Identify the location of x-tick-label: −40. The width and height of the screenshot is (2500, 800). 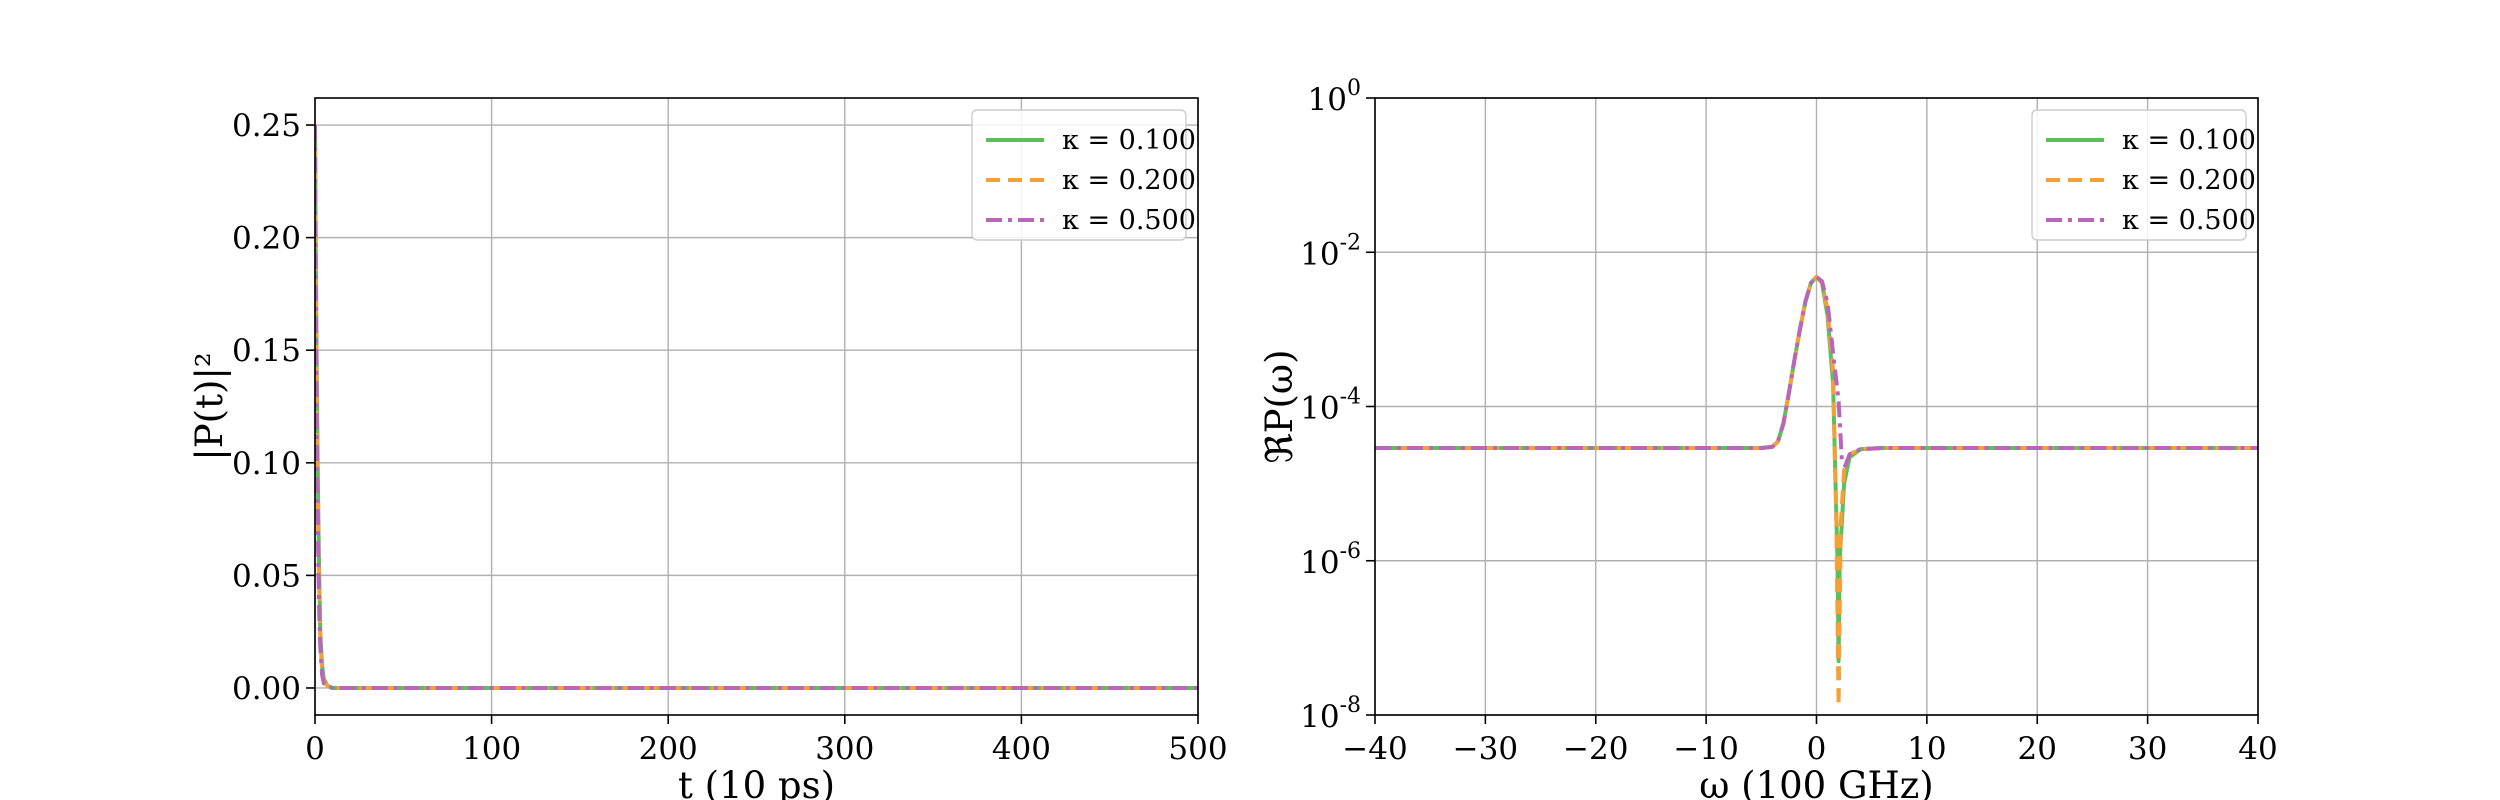
(1374, 749).